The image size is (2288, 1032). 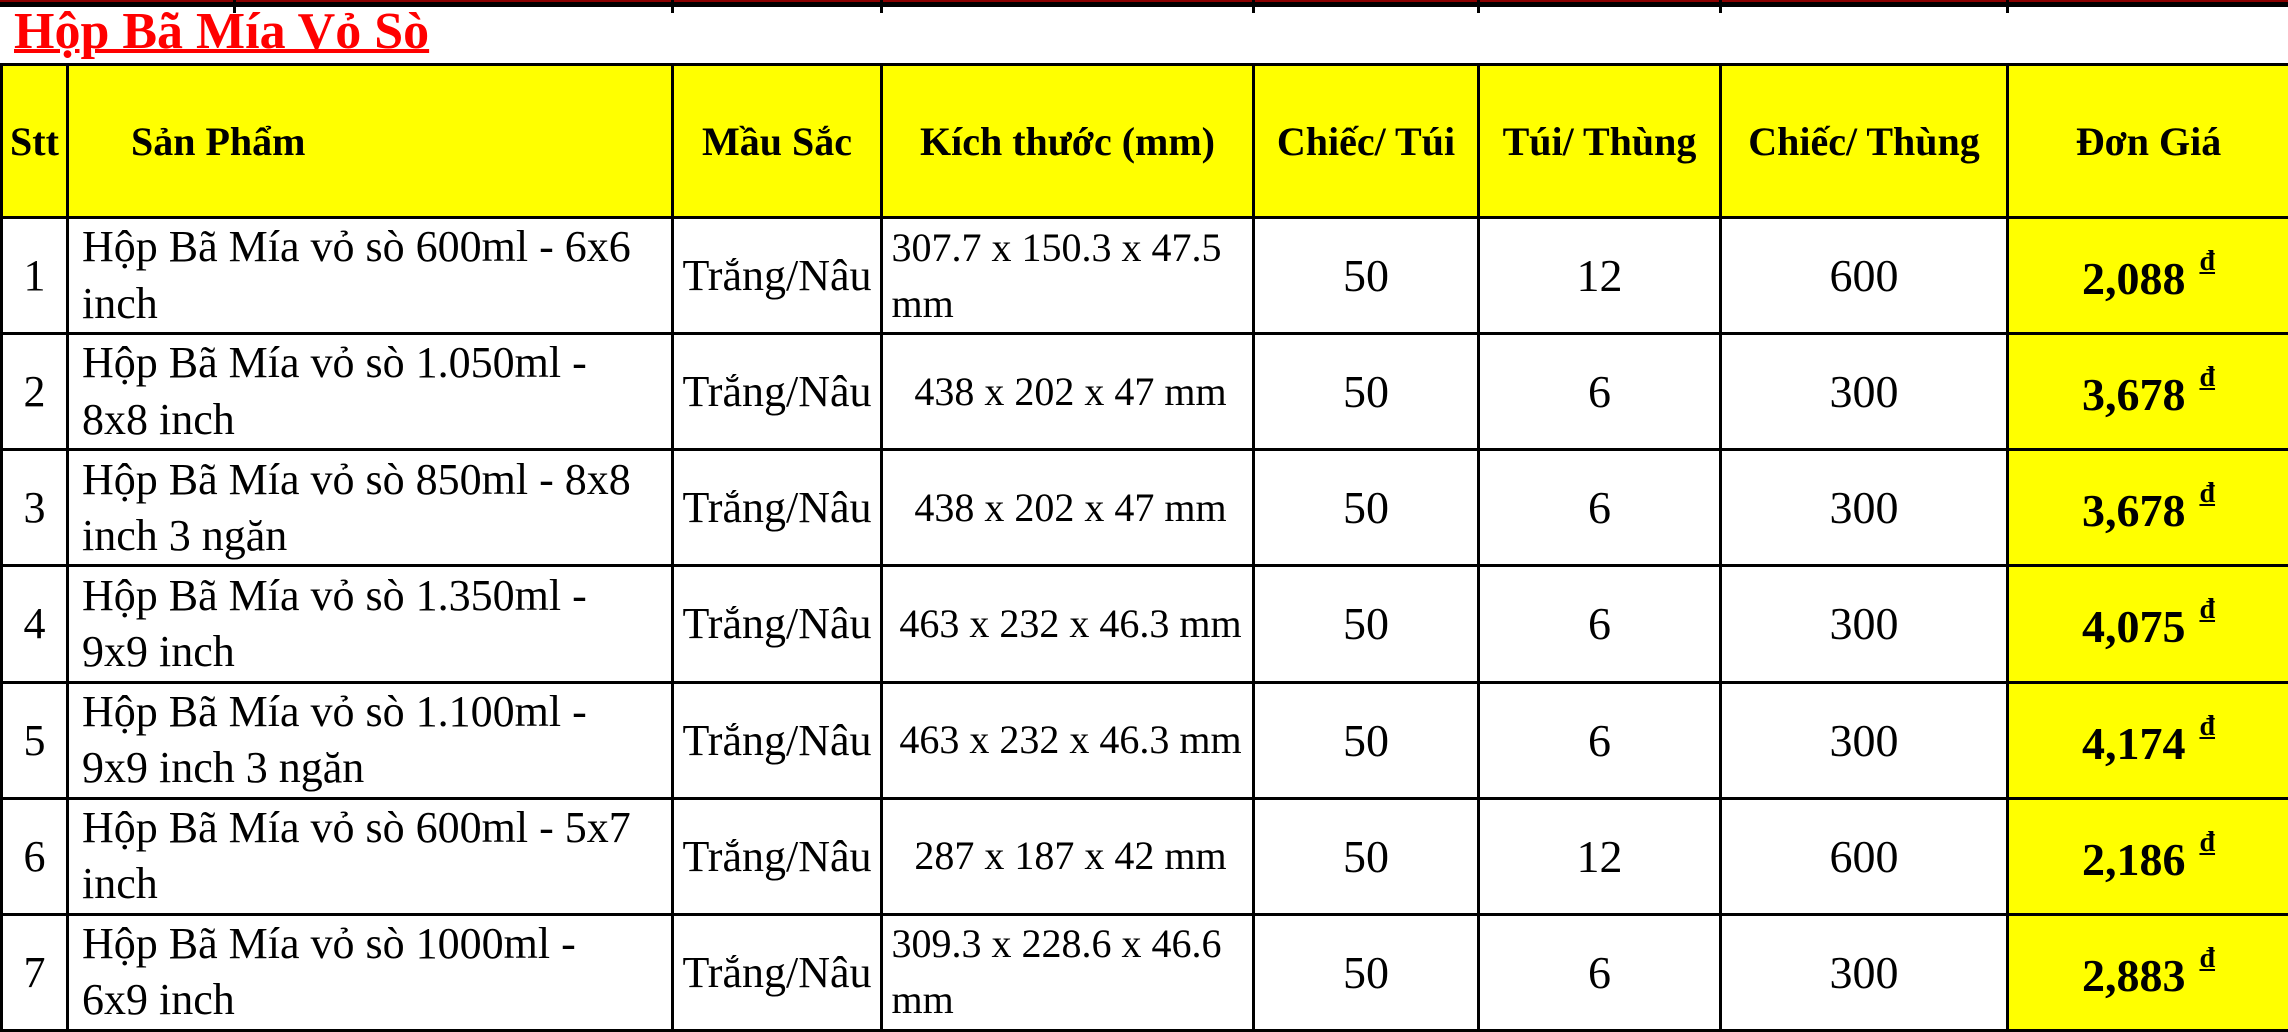 What do you see at coordinates (222, 31) in the screenshot?
I see `page-title: Hộp Bã Mía Vỏ Sò` at bounding box center [222, 31].